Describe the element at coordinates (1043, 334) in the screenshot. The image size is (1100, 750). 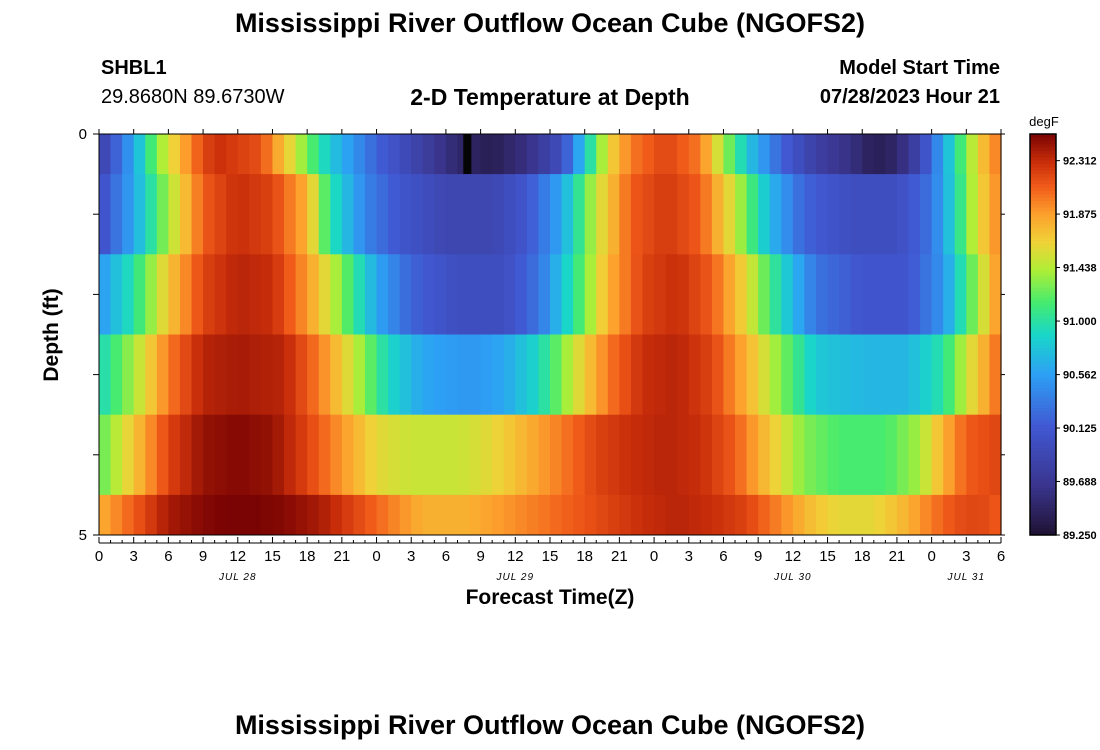
I see `colorbar-frame` at that location.